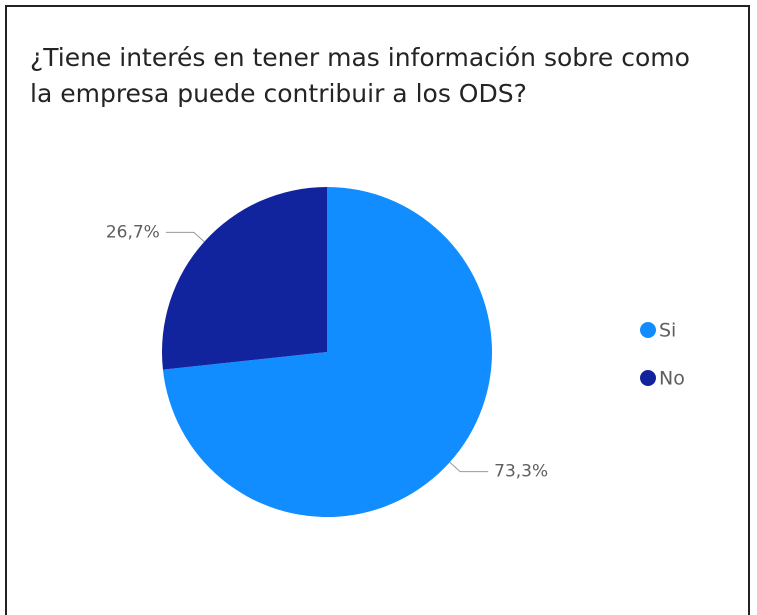 The image size is (757, 615). Describe the element at coordinates (244, 278) in the screenshot. I see `pie-slice` at that location.